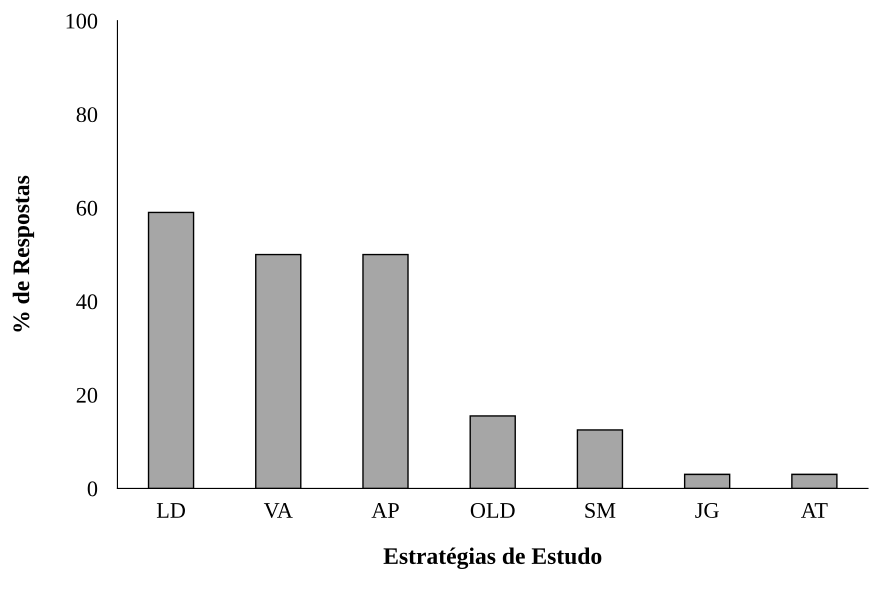  I want to click on x-tick-label: SM, so click(600, 510).